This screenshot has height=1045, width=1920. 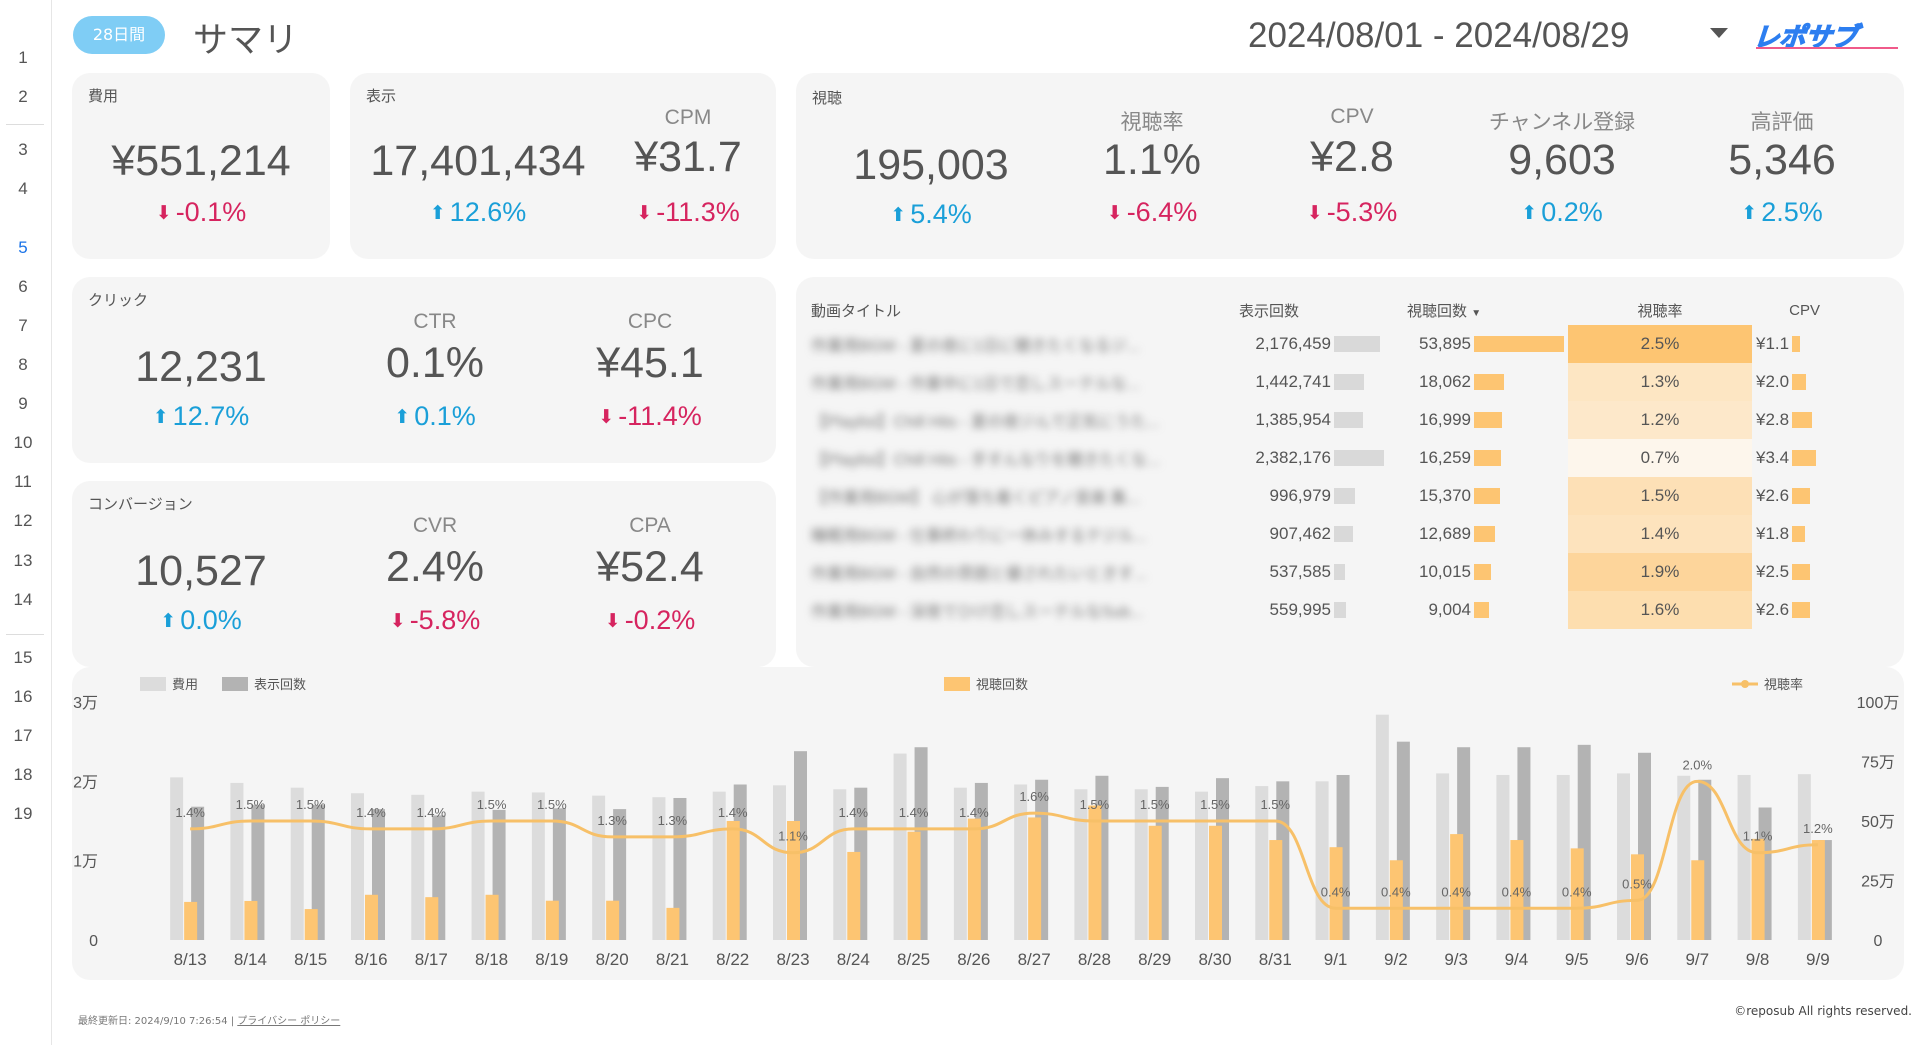 What do you see at coordinates (318, 872) in the screenshot?
I see `bar-impressions` at bounding box center [318, 872].